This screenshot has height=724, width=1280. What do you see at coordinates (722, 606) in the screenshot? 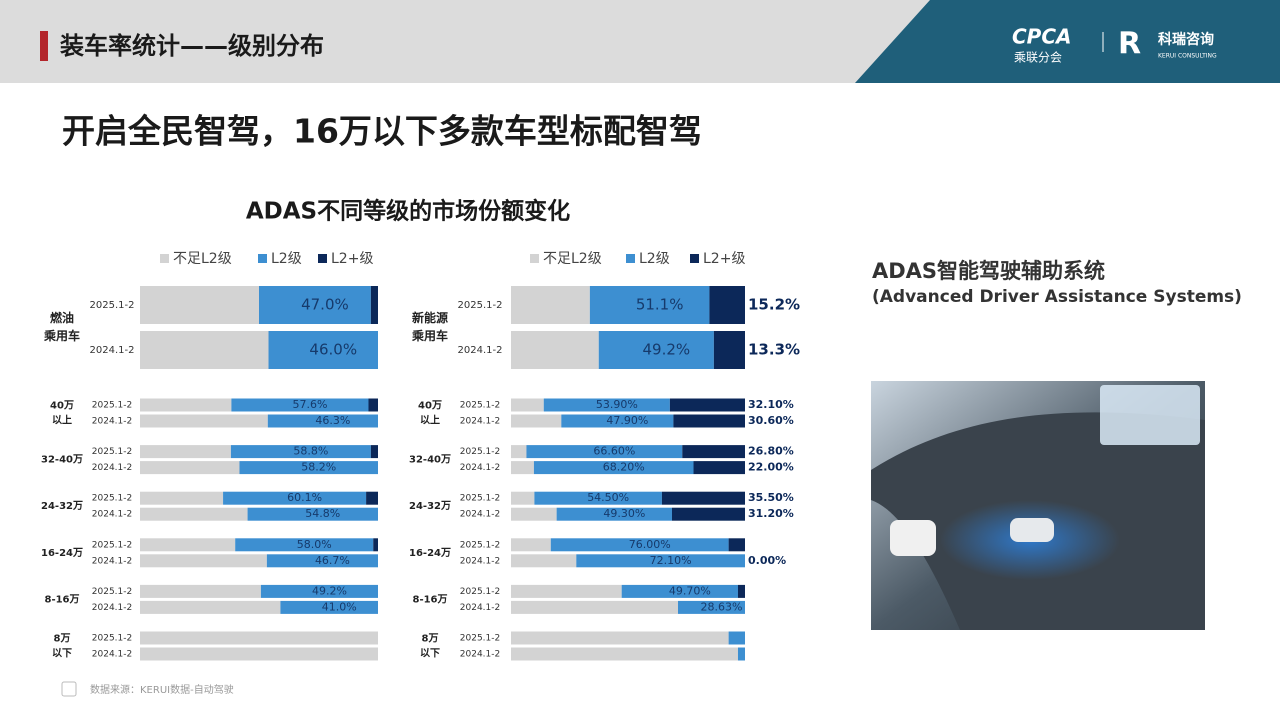
I see `value-label: 28.63%` at bounding box center [722, 606].